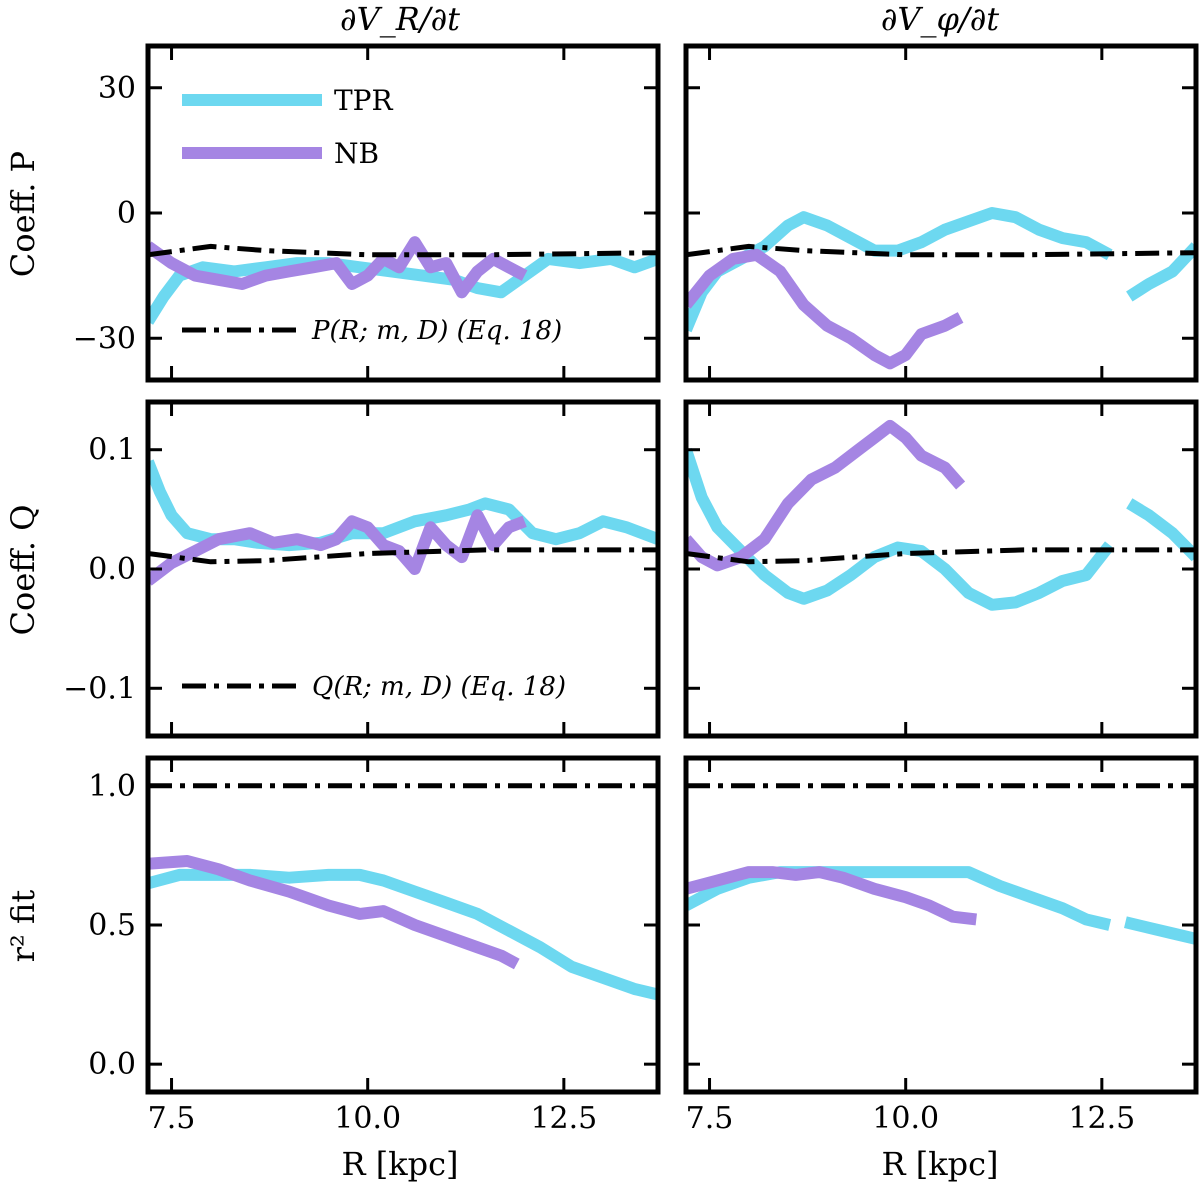 This screenshot has width=1200, height=1187. I want to click on y-tick-label: −30, so click(104, 338).